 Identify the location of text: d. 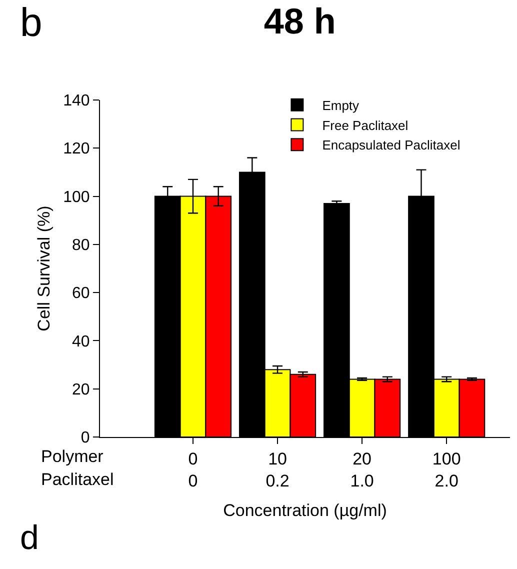
(29, 538).